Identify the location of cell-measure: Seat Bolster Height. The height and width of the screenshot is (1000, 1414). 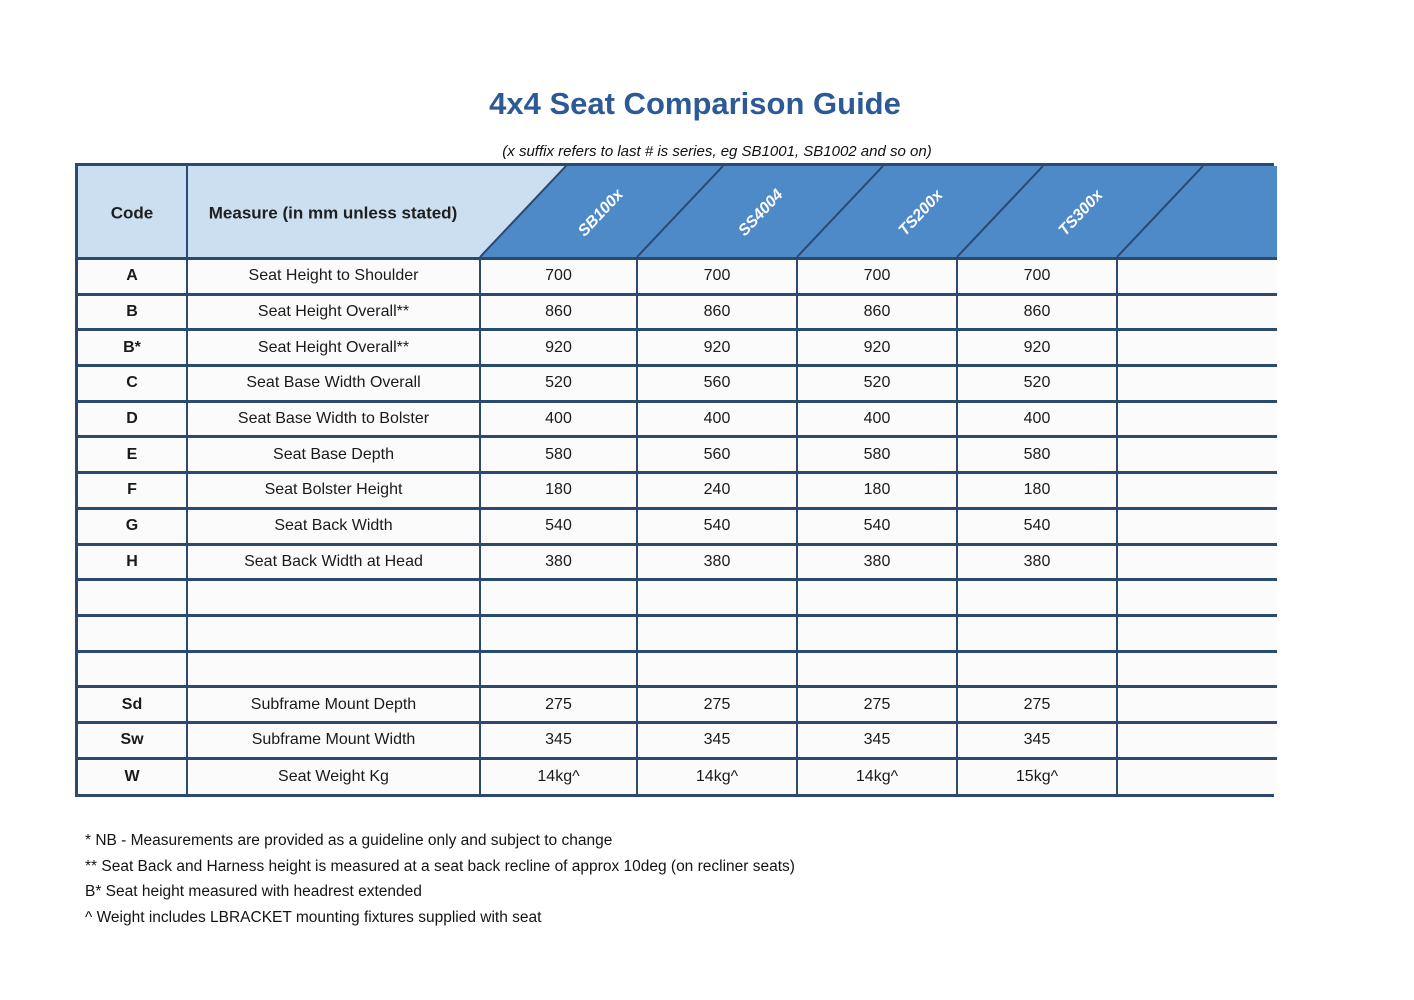
(333, 490).